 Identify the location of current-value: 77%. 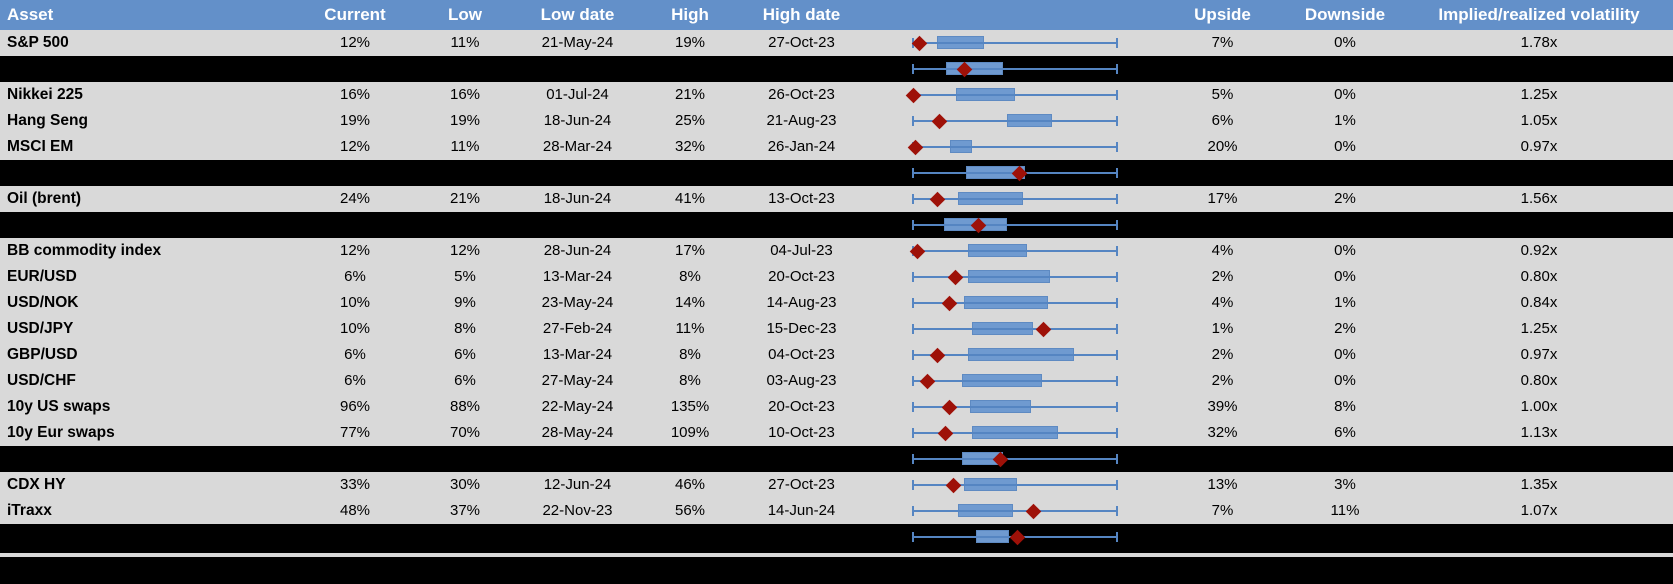
(355, 432).